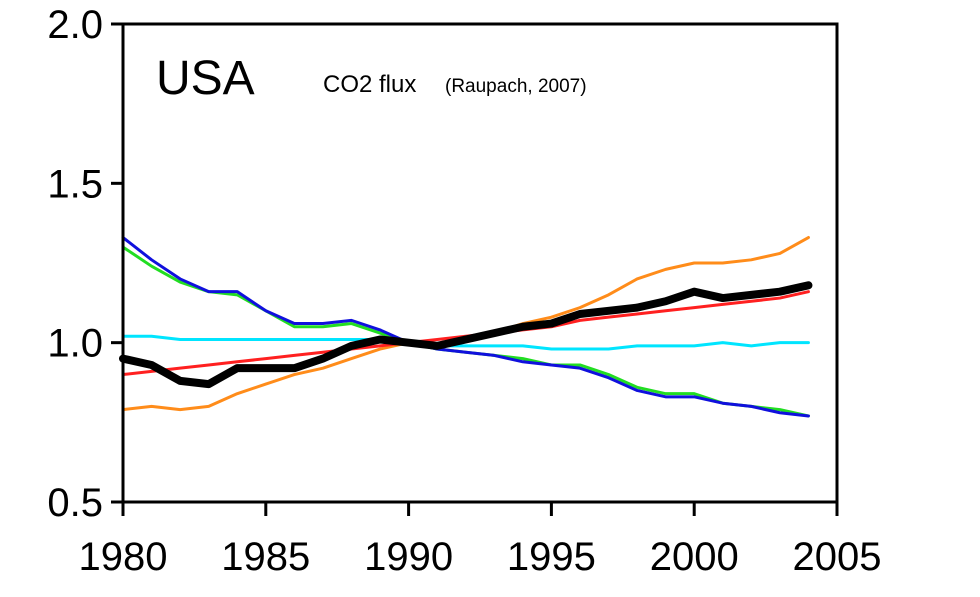 The image size is (980, 597). What do you see at coordinates (369, 84) in the screenshot?
I see `chart-subtitle: CO2 flux` at bounding box center [369, 84].